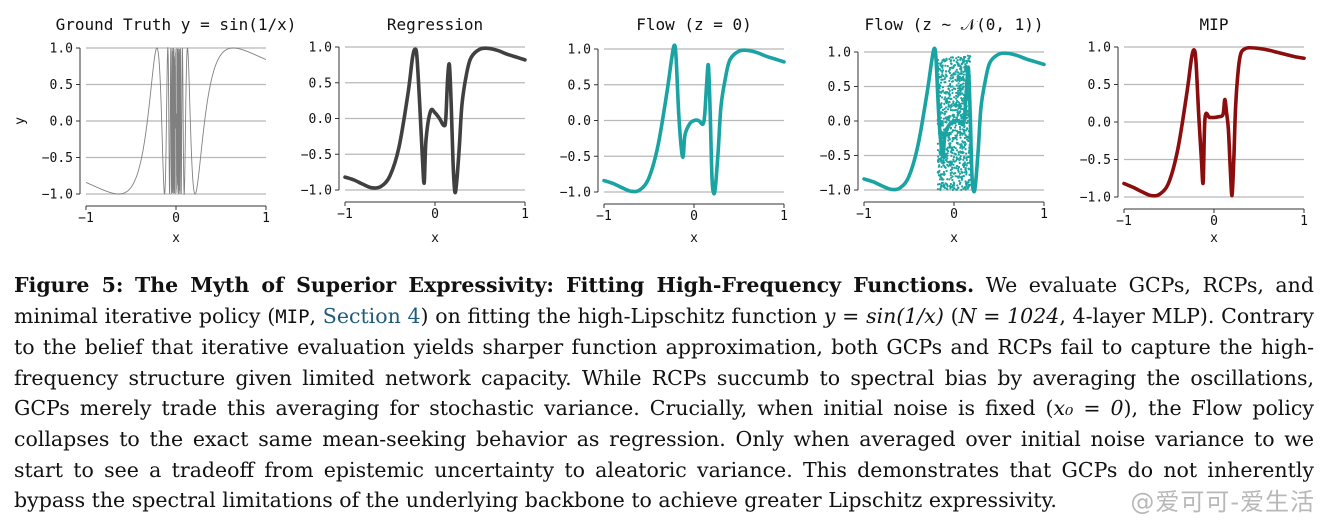  Describe the element at coordinates (1095, 160) in the screenshot. I see `y-tick-label: −0.5` at that location.